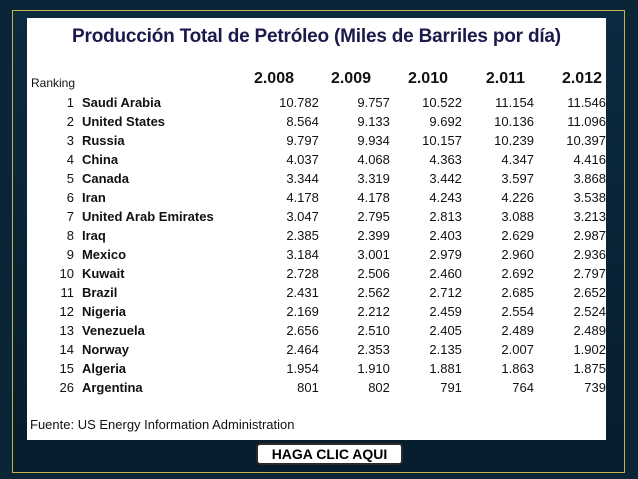 The image size is (638, 479). Describe the element at coordinates (113, 330) in the screenshot. I see `country-cell: Venezuela` at that location.